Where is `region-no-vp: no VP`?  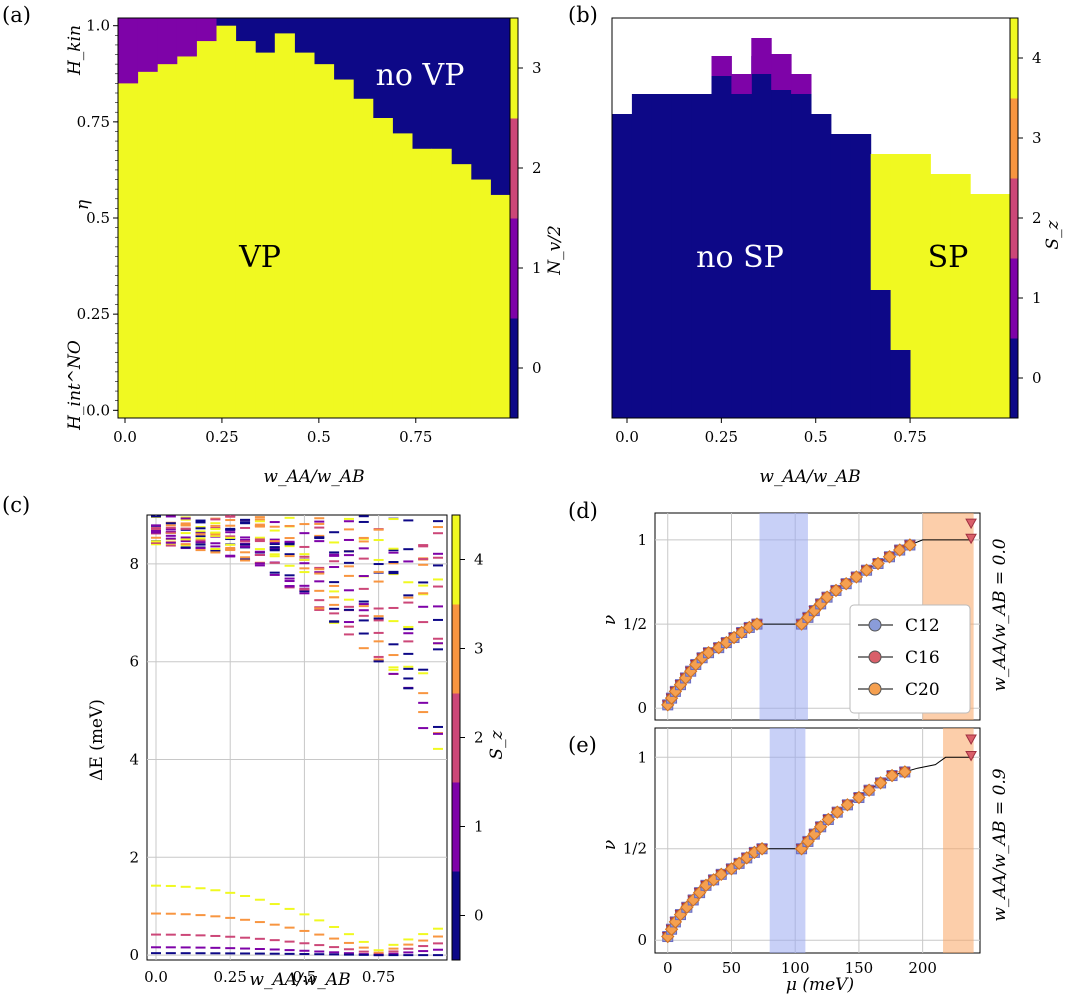 region-no-vp: no VP is located at coordinates (420, 75).